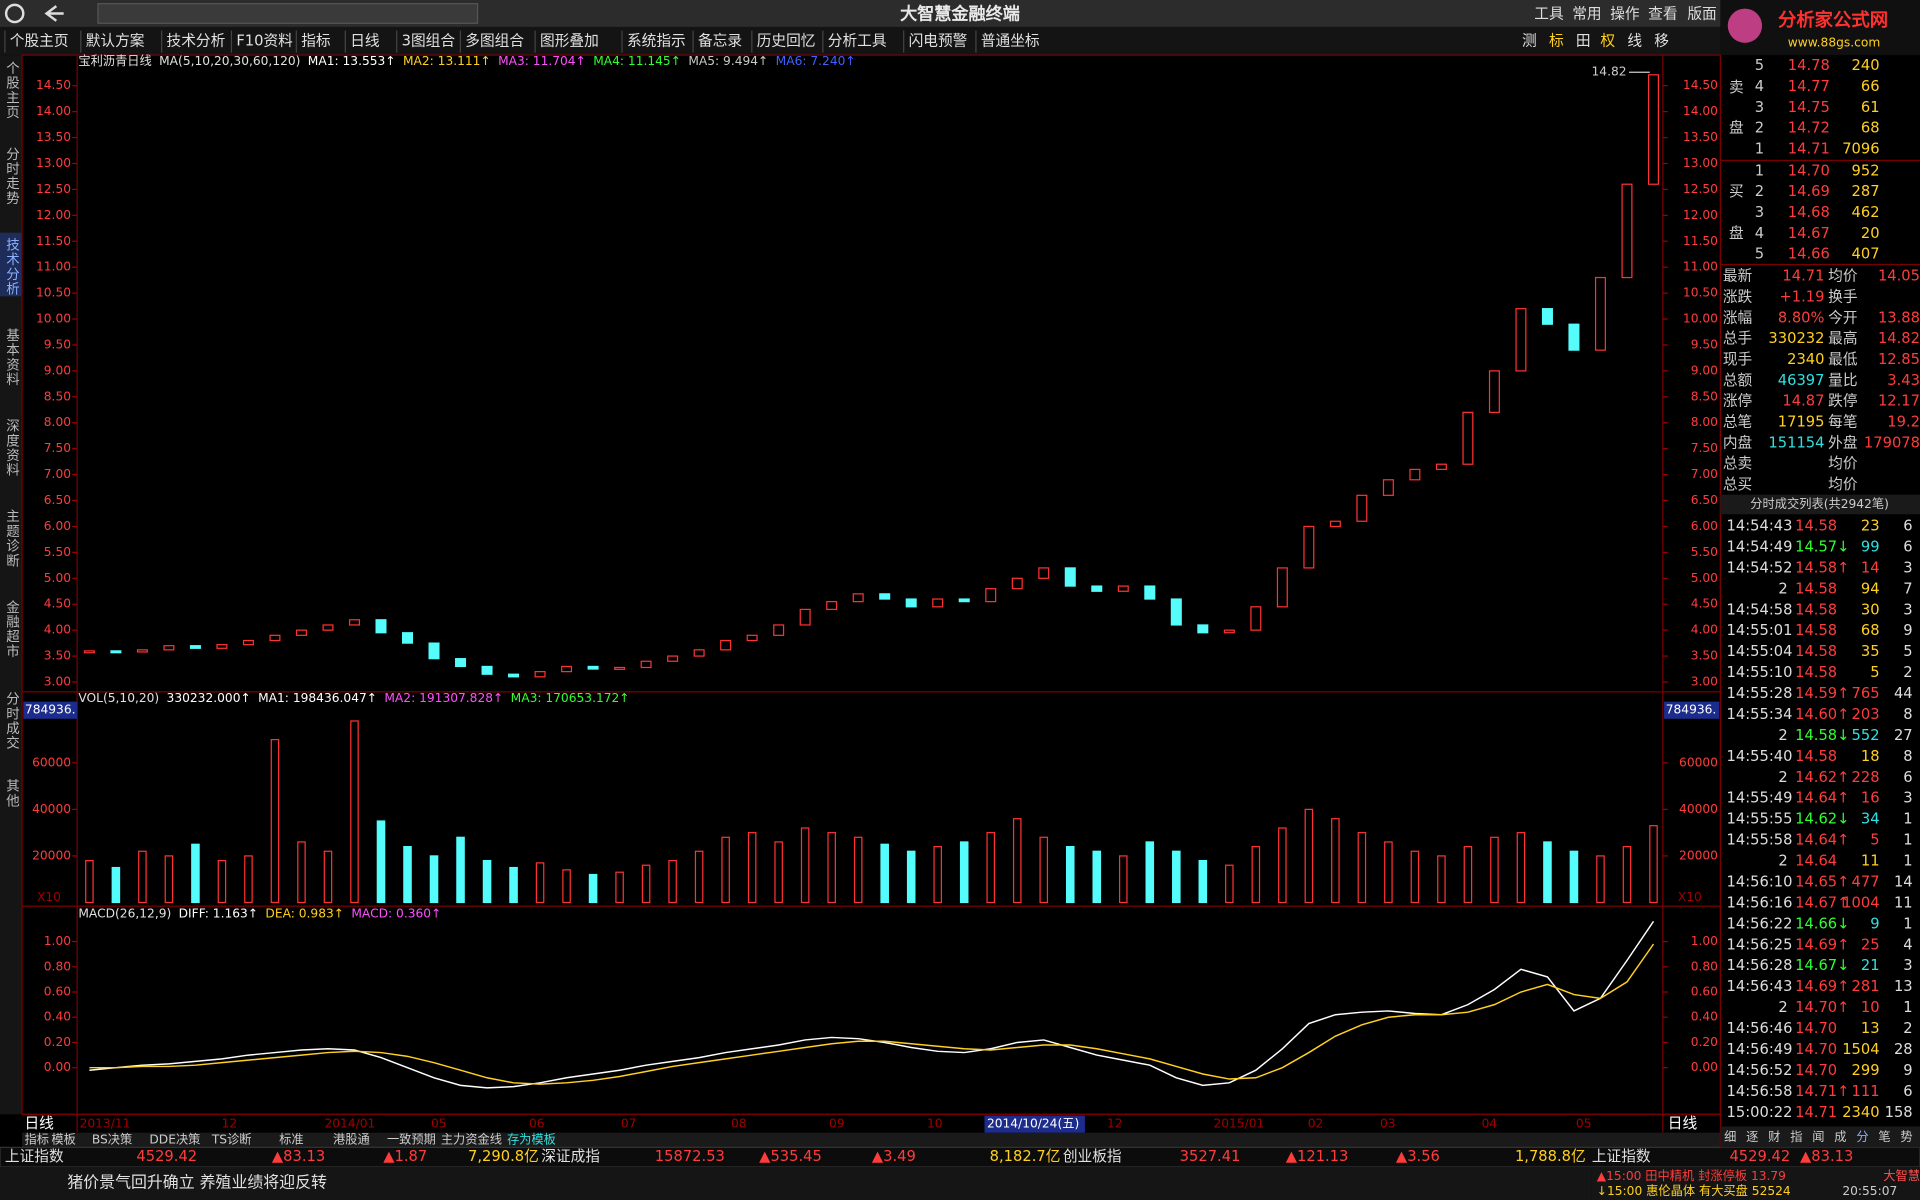 This screenshot has height=1200, width=1920. What do you see at coordinates (786, 41) in the screenshot?
I see `toolbar-item: 历史回忆` at bounding box center [786, 41].